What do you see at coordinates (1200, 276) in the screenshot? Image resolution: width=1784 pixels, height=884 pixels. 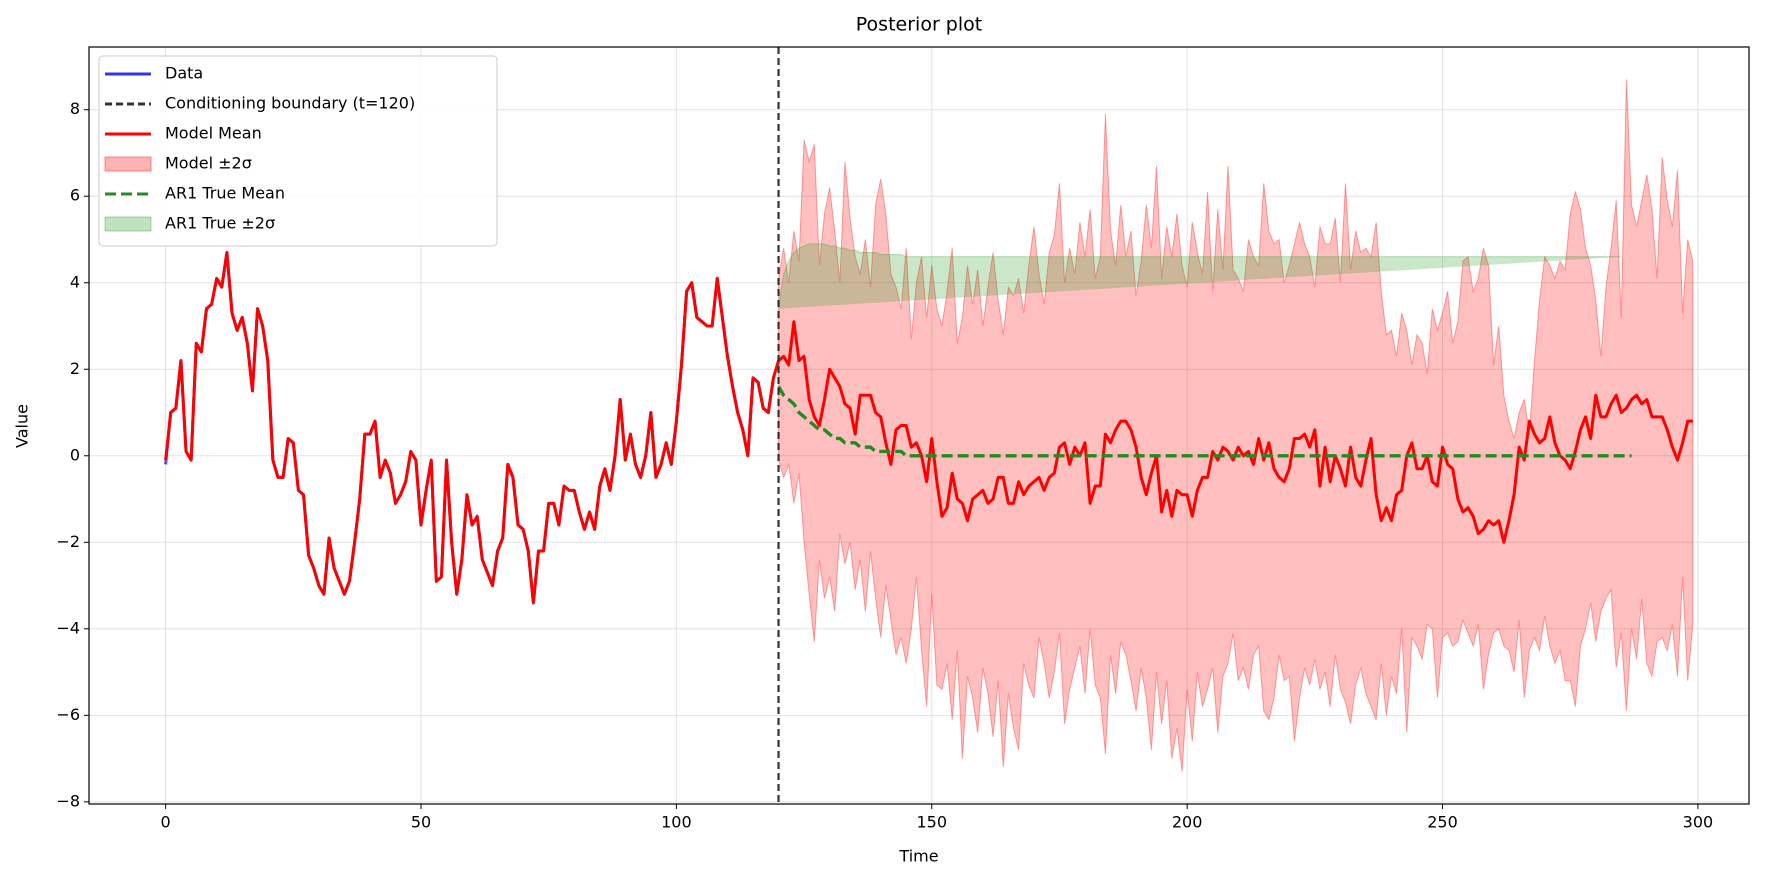 I see `band` at bounding box center [1200, 276].